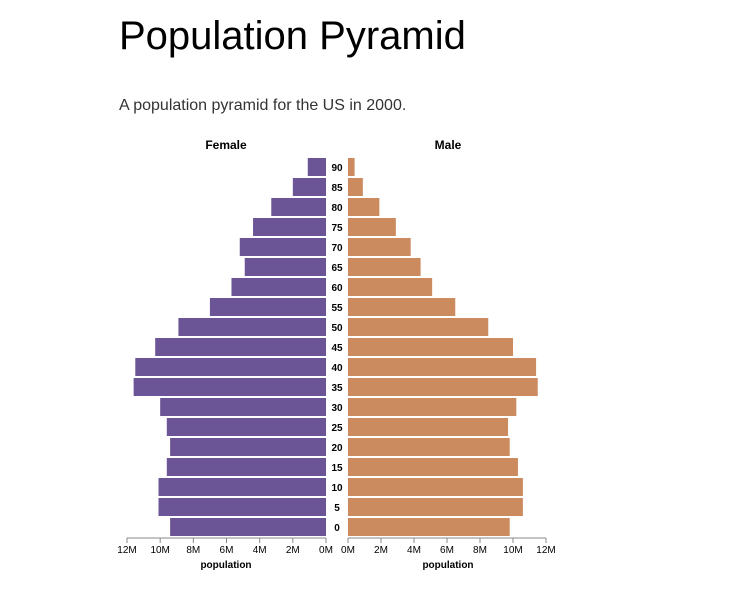 Image resolution: width=751 pixels, height=591 pixels. I want to click on age-labels: 0 5 10 15 20 25 30 35 40 45 50 55 60 65 70 75 80 85 90, so click(337, 348).